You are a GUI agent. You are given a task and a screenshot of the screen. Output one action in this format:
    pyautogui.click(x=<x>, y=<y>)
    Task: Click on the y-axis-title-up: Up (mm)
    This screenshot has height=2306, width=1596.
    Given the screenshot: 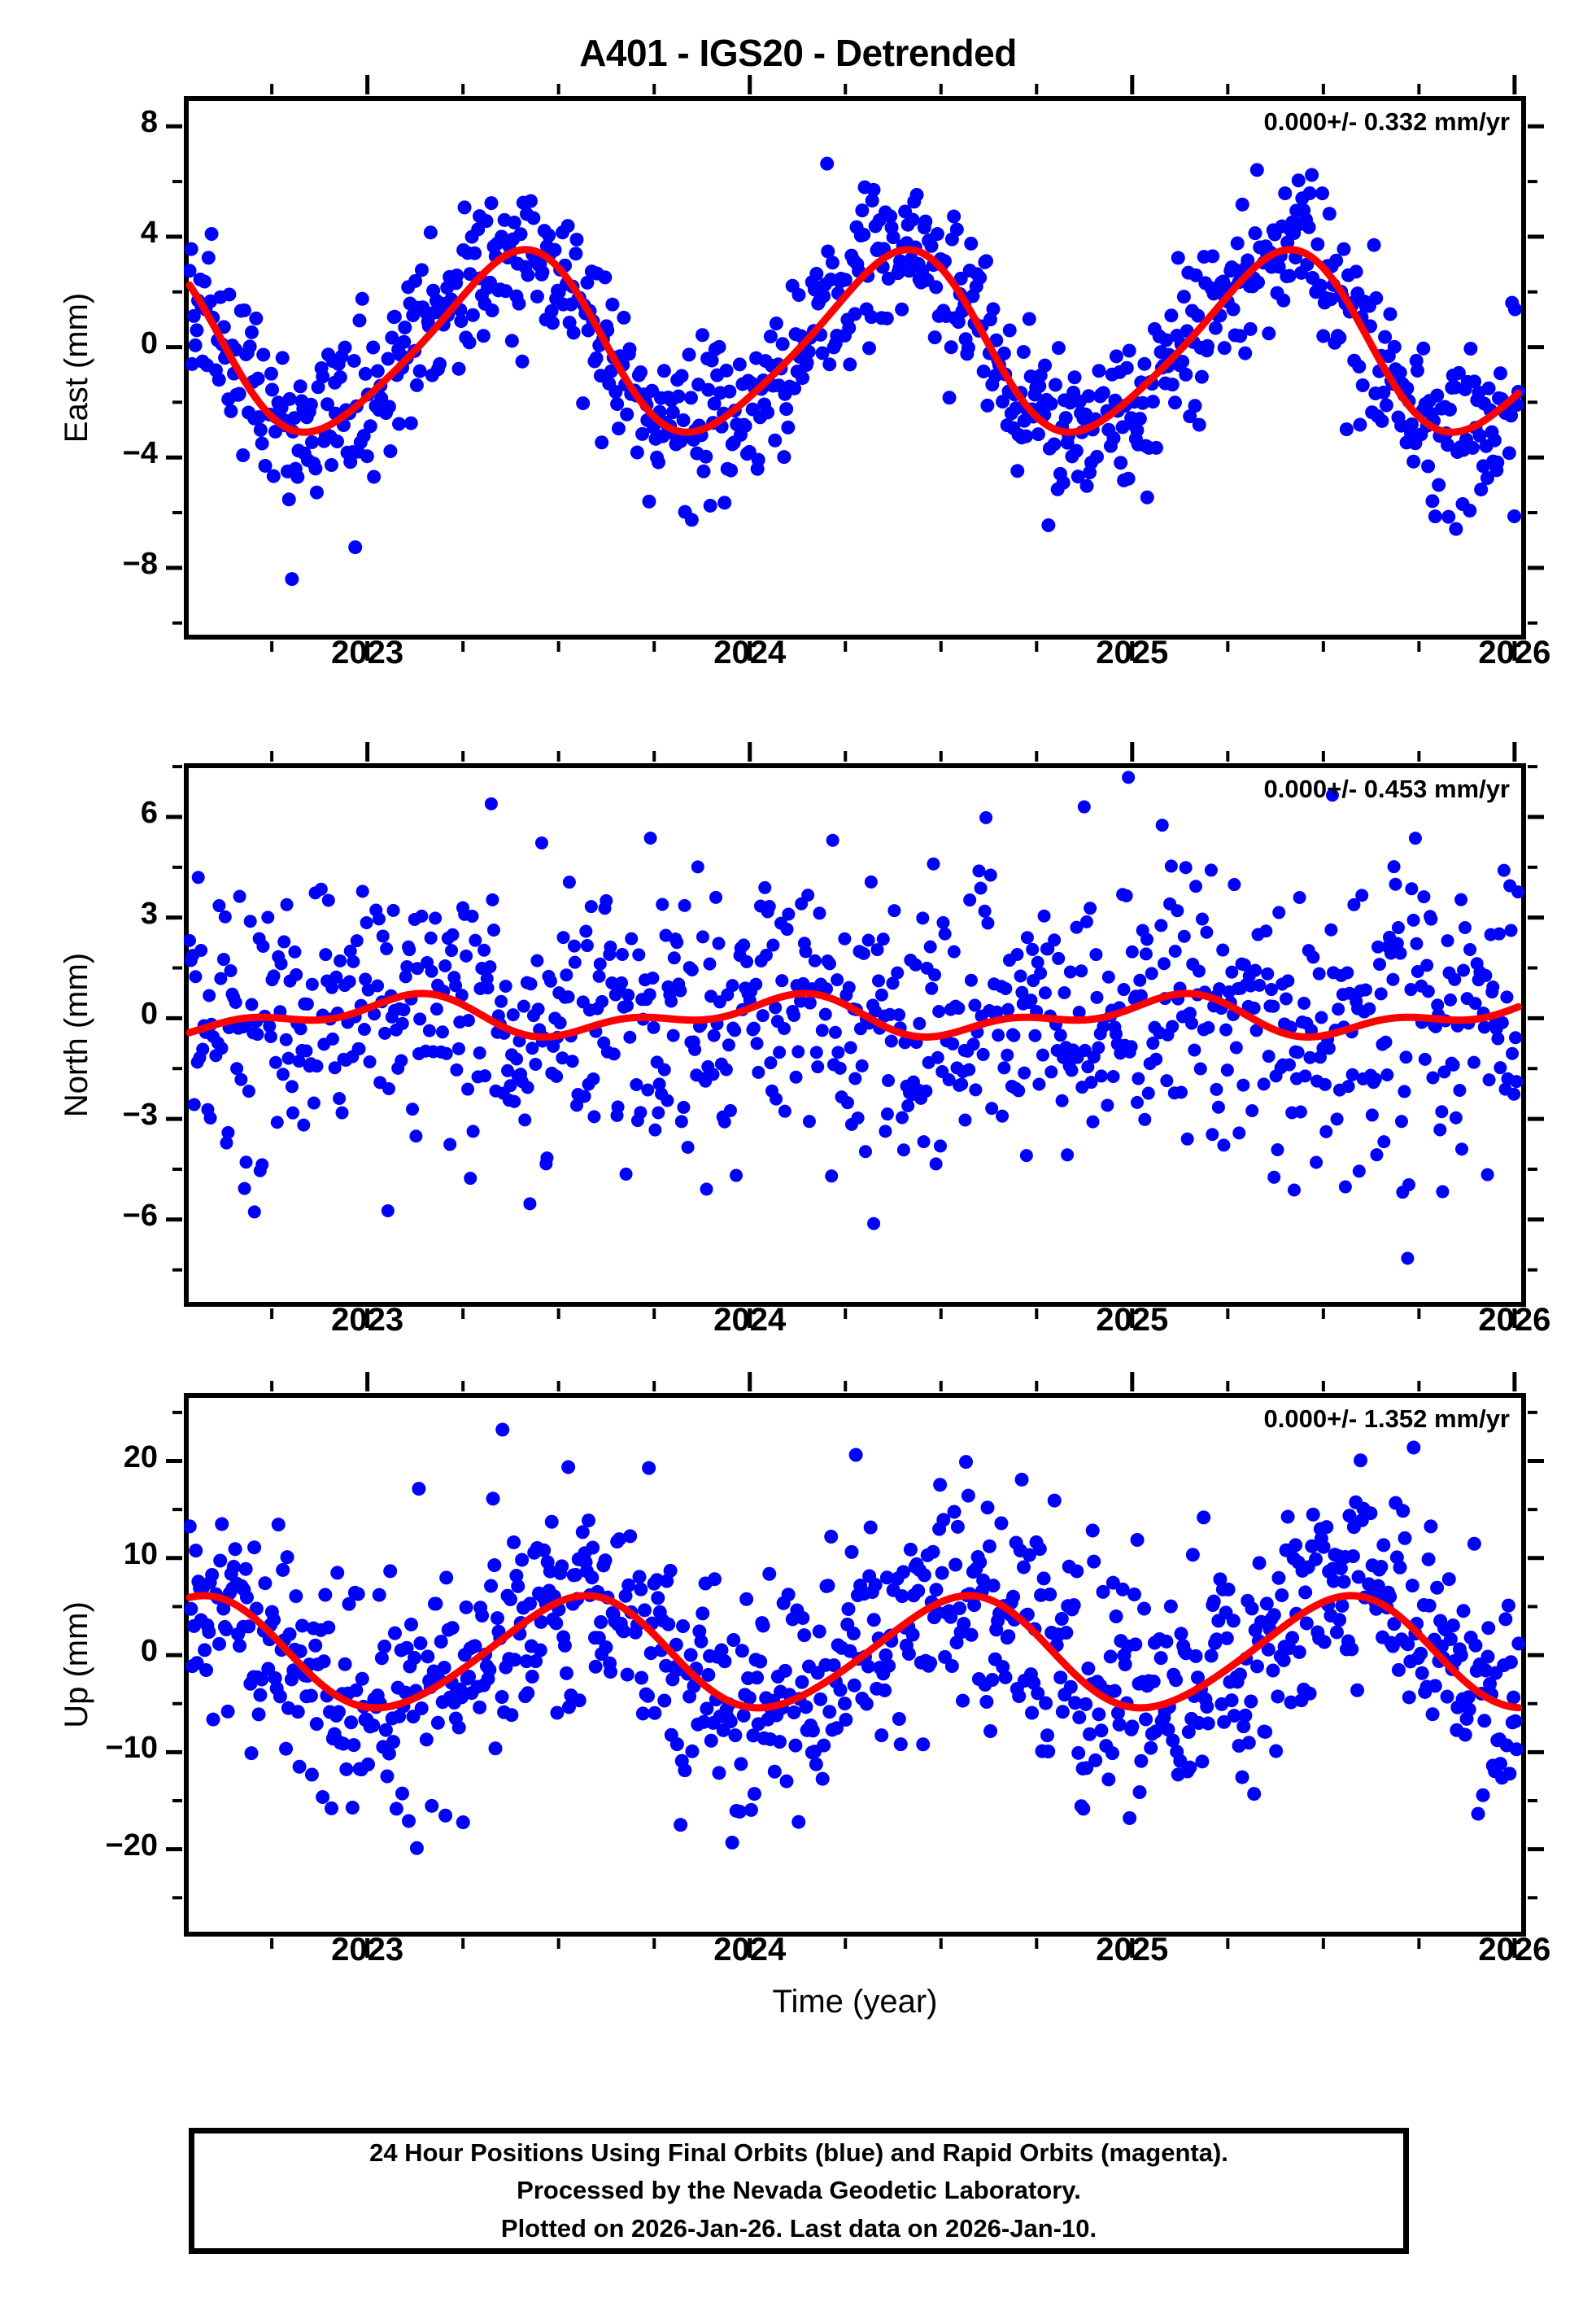 What is the action you would take?
    pyautogui.click(x=76, y=1664)
    